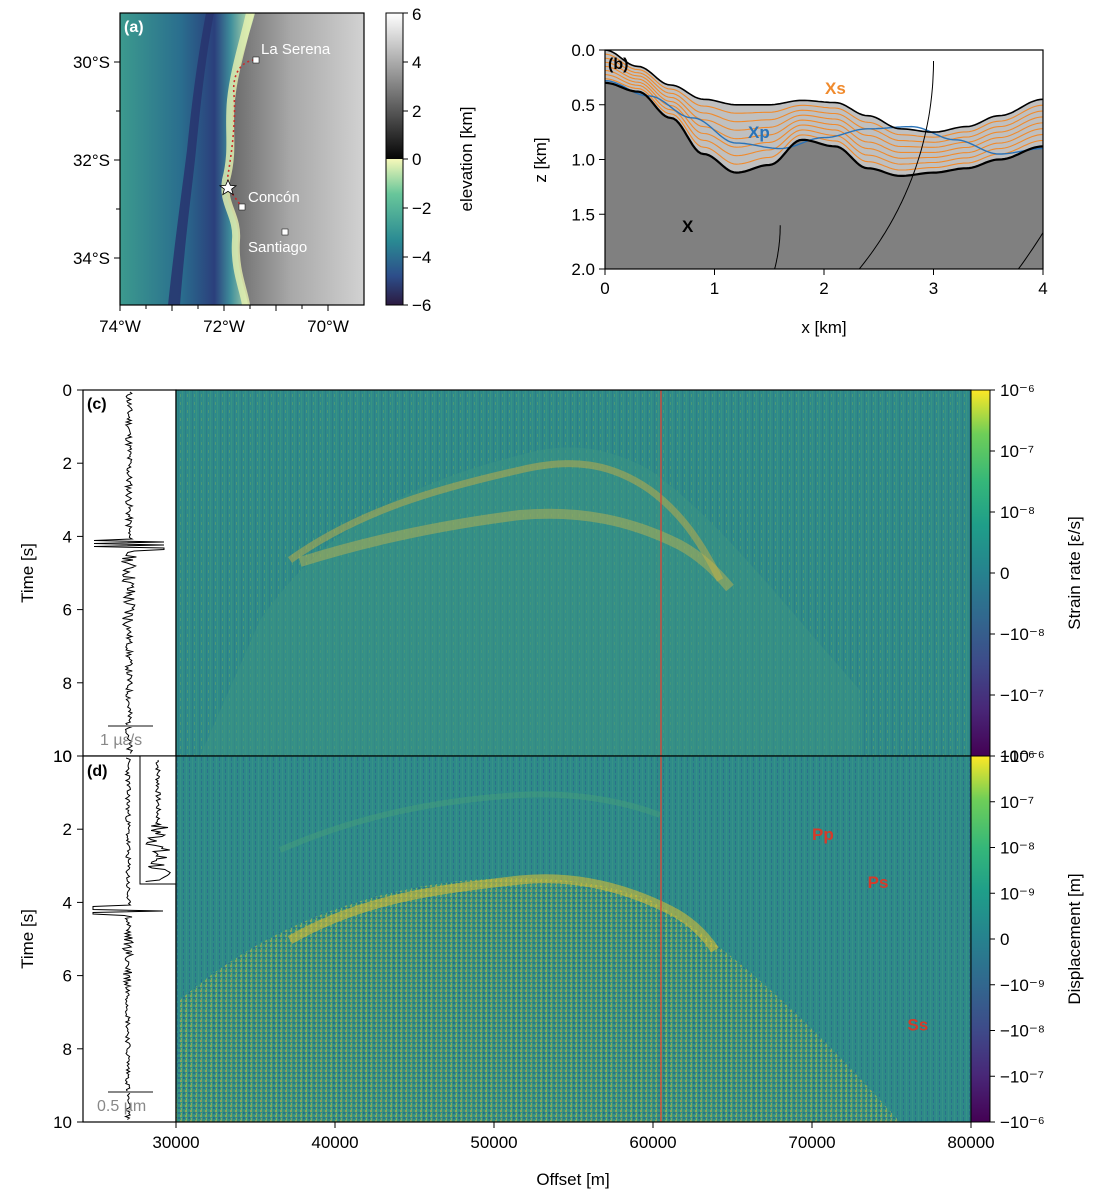 The width and height of the screenshot is (1096, 1190). What do you see at coordinates (583, 269) in the screenshot?
I see `y-tick-label: 2.0` at bounding box center [583, 269].